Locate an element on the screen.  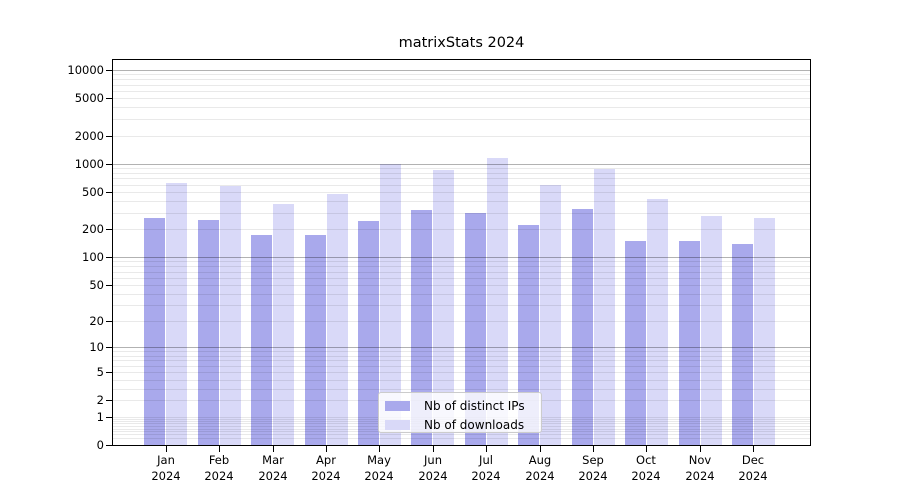
chart-title: matrixStats 2024 is located at coordinates (461, 43).